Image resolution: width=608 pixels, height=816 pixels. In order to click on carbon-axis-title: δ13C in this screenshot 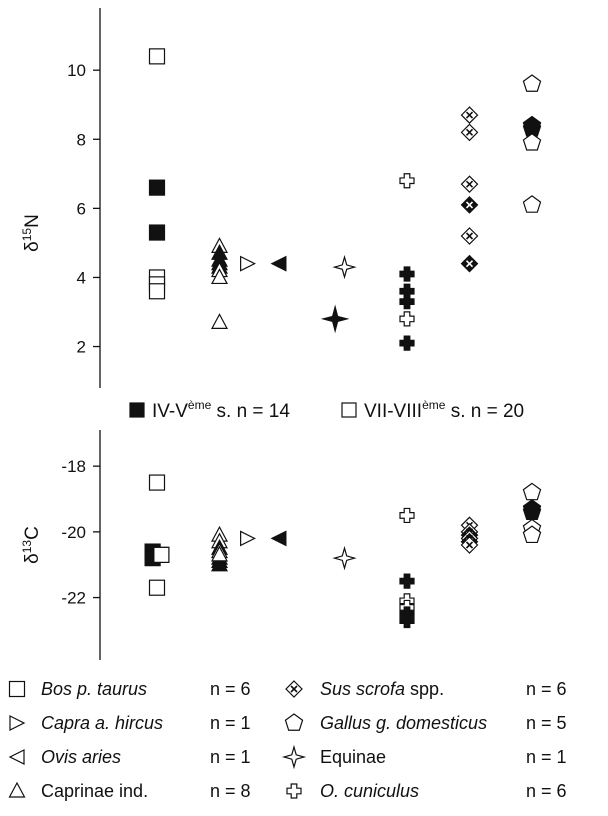, I will do `click(31, 545)`.